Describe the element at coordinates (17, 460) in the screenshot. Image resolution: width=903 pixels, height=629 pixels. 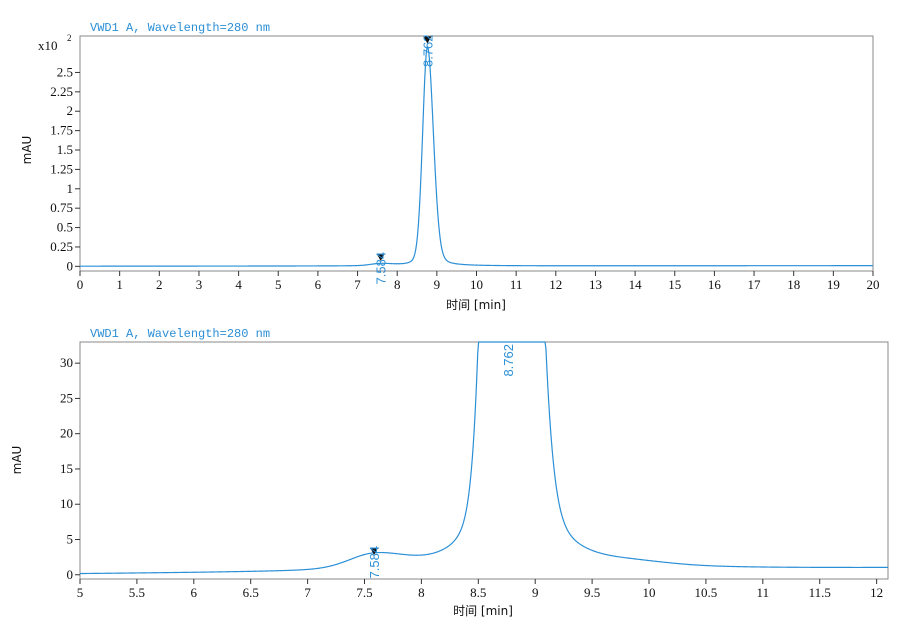
I see `y-axis-label-bottom: mAU` at that location.